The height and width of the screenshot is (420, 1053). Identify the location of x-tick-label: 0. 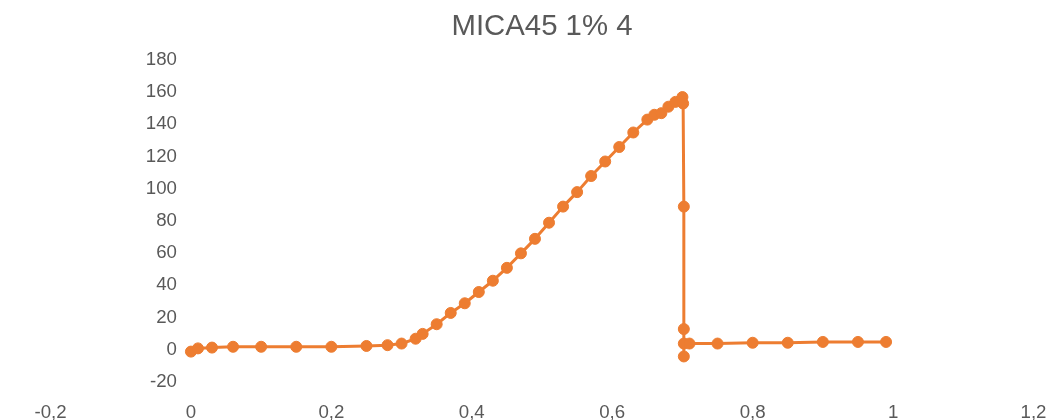
(191, 410).